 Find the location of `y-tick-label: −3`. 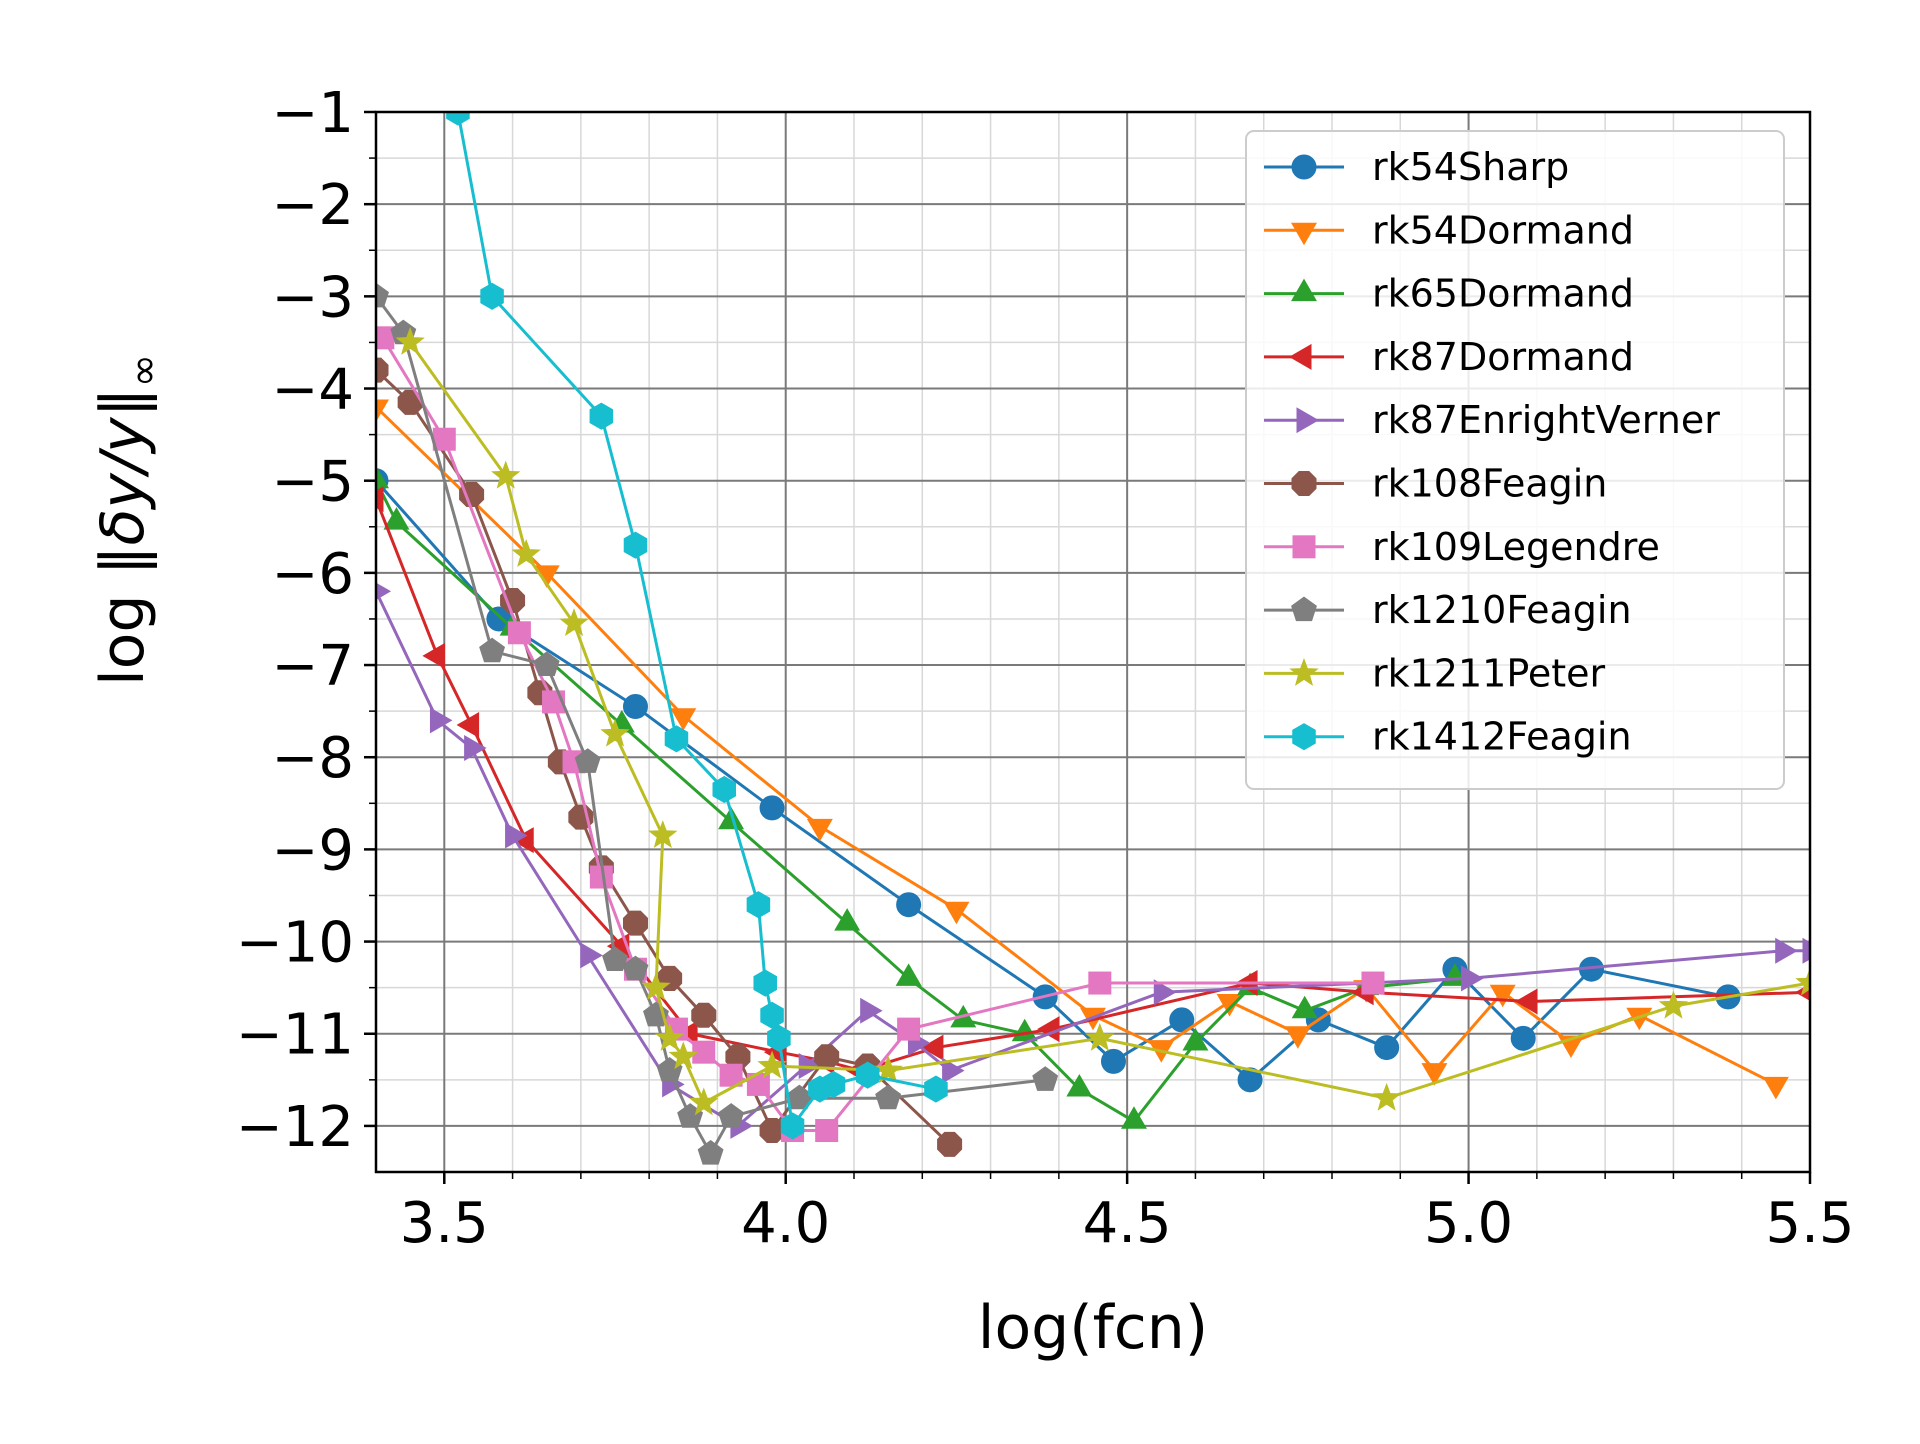

y-tick-label: −3 is located at coordinates (312, 297).